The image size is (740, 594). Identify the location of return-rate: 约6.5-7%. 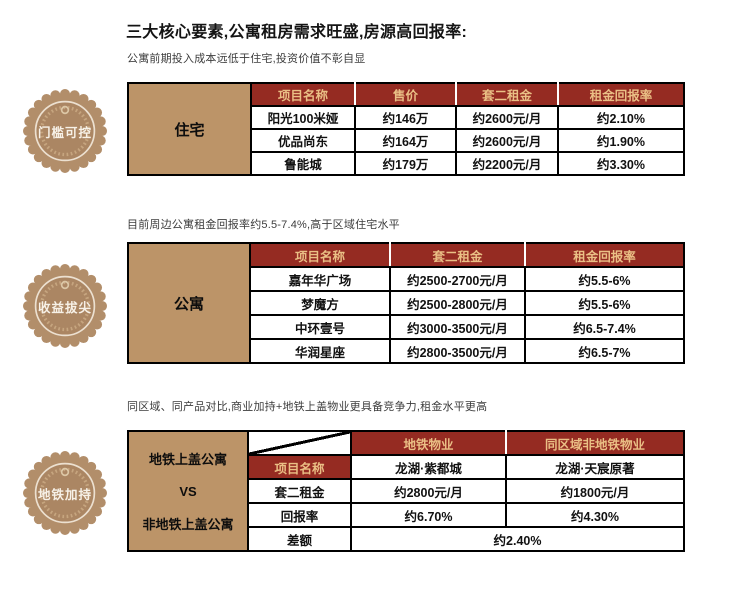
(604, 351).